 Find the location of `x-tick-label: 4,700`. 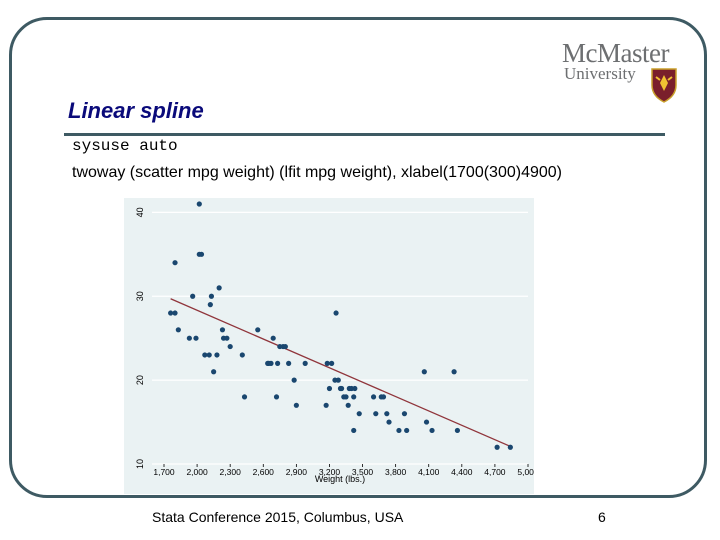

x-tick-label: 4,700 is located at coordinates (495, 472).